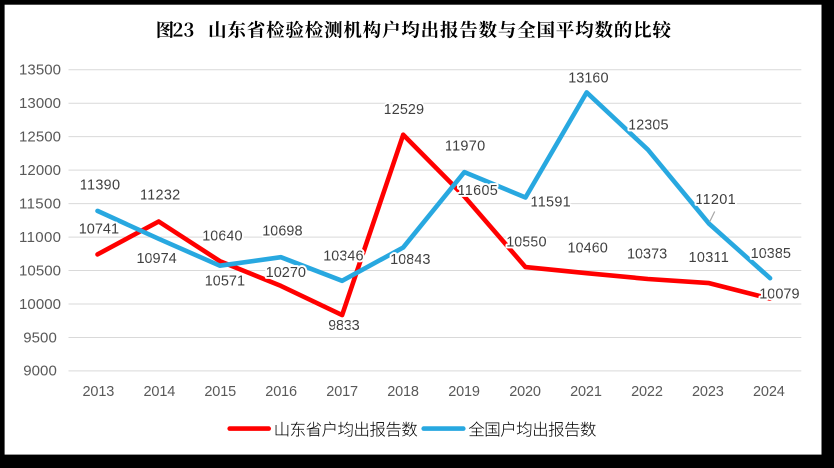  I want to click on svg-text: 2019, so click(464, 392).